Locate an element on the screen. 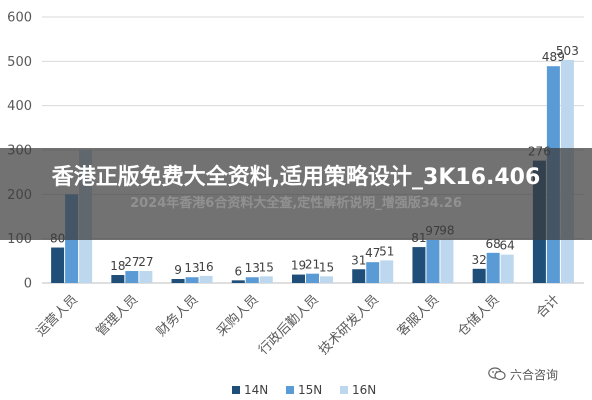 The image size is (592, 400). overlay-ghost-text: 2024年香港6合资料大全查,定性解析说明_增强版34.26 is located at coordinates (296, 203).